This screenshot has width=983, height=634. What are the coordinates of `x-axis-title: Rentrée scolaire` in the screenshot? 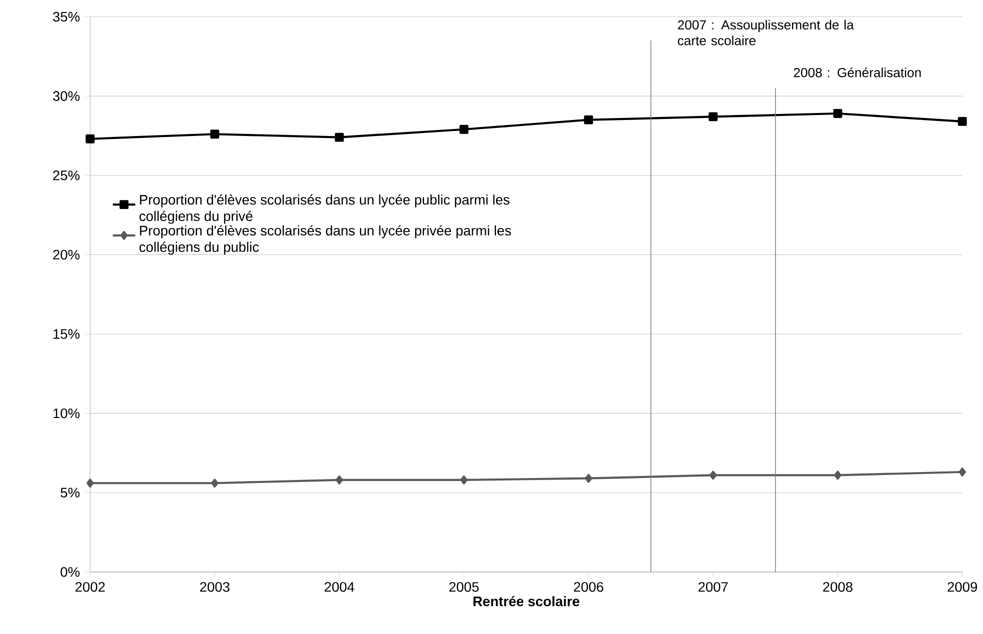 It's located at (527, 601).